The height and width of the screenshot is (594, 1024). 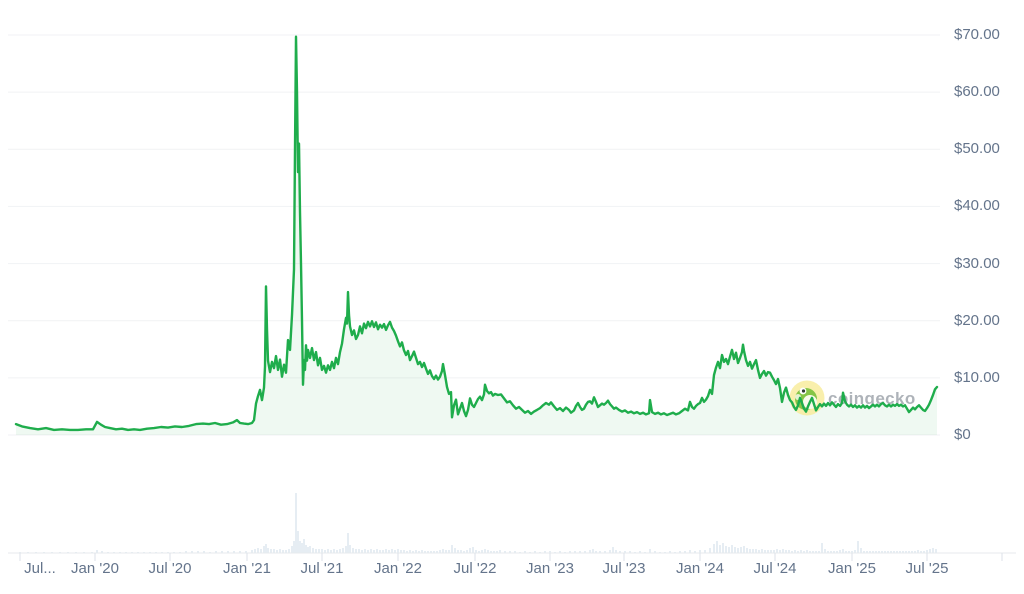 I want to click on x-axis-label: Jul '20, so click(x=170, y=568).